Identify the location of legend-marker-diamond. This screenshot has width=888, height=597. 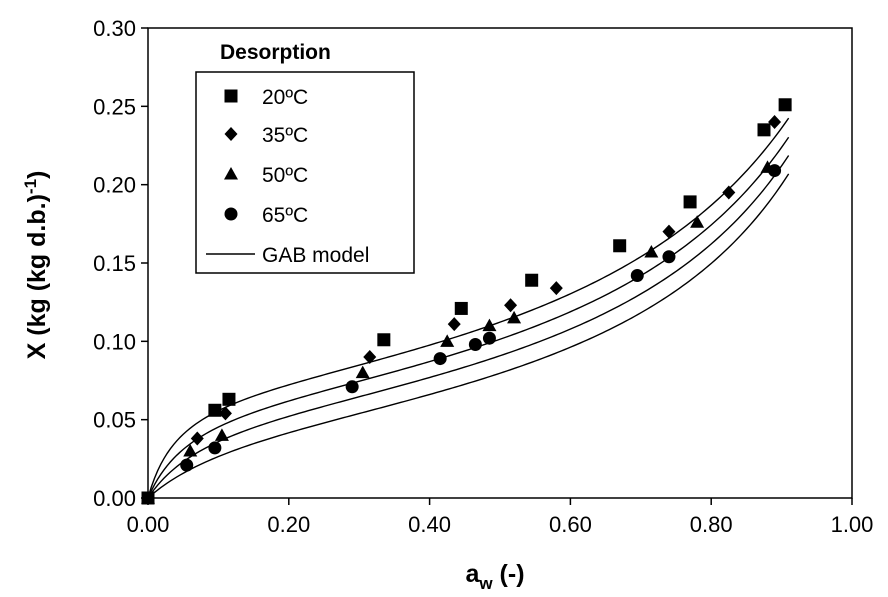
(231, 134).